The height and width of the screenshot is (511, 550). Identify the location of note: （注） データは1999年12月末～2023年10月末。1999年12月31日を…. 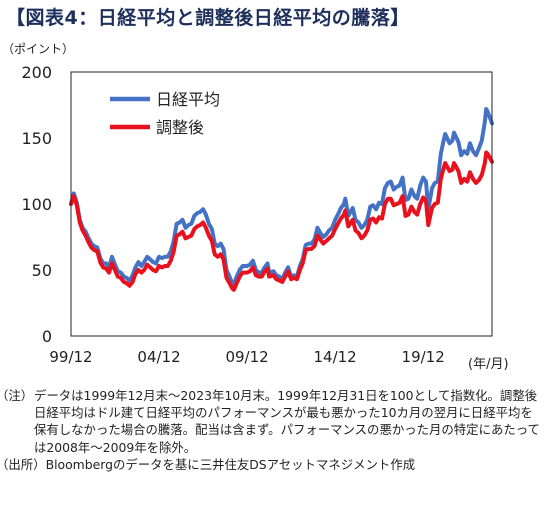
(271, 421).